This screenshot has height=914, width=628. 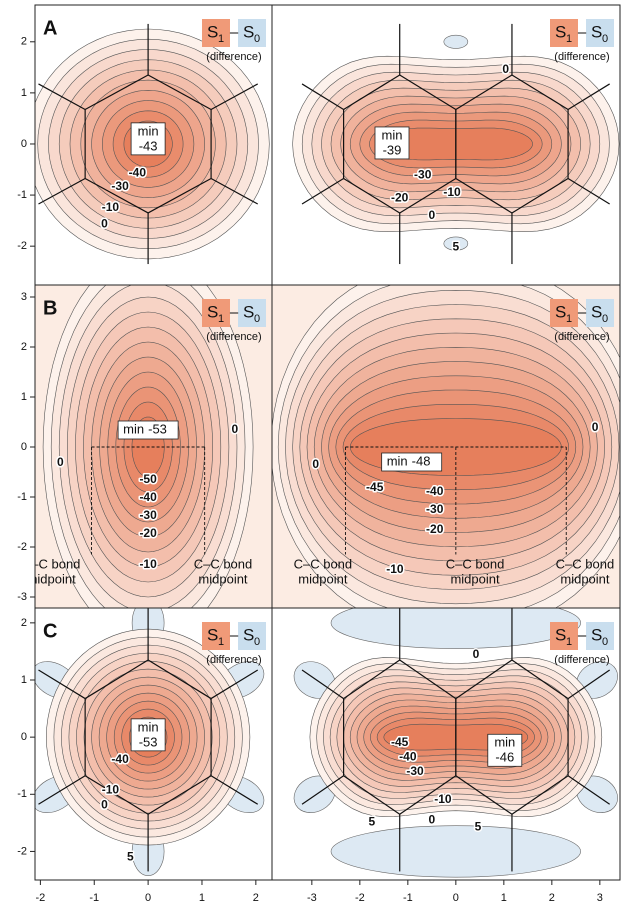 I want to click on positive-lobe, so click(x=455, y=851).